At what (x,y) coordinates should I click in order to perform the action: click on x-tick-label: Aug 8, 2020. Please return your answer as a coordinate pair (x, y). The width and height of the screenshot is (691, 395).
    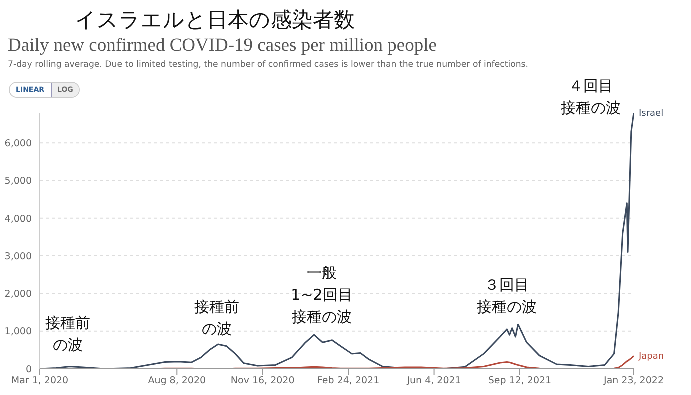
    Looking at the image, I should click on (177, 381).